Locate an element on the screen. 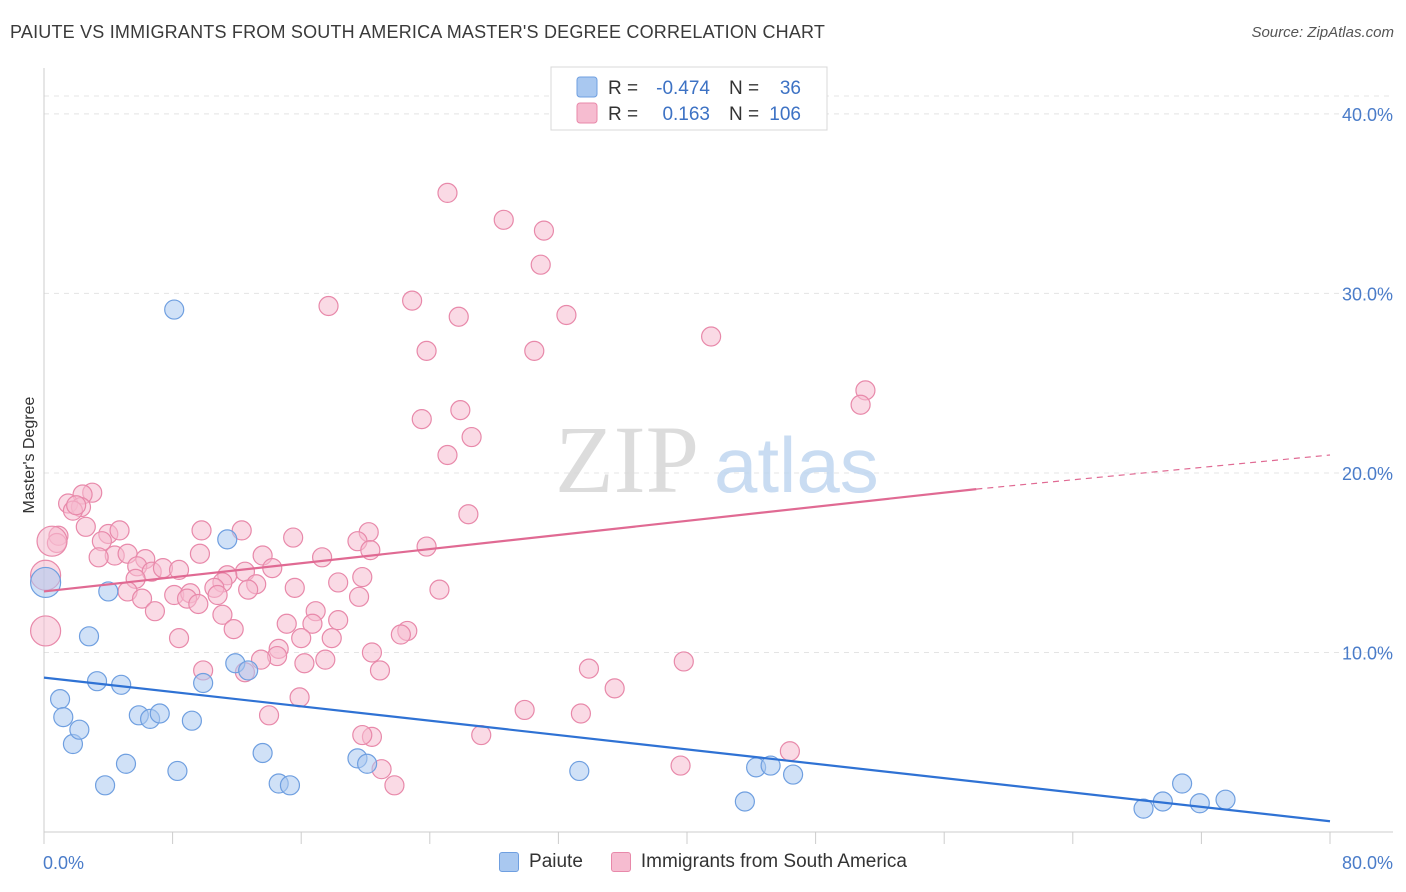 The image size is (1406, 892). legend-swatch-paiute is located at coordinates (587, 87).